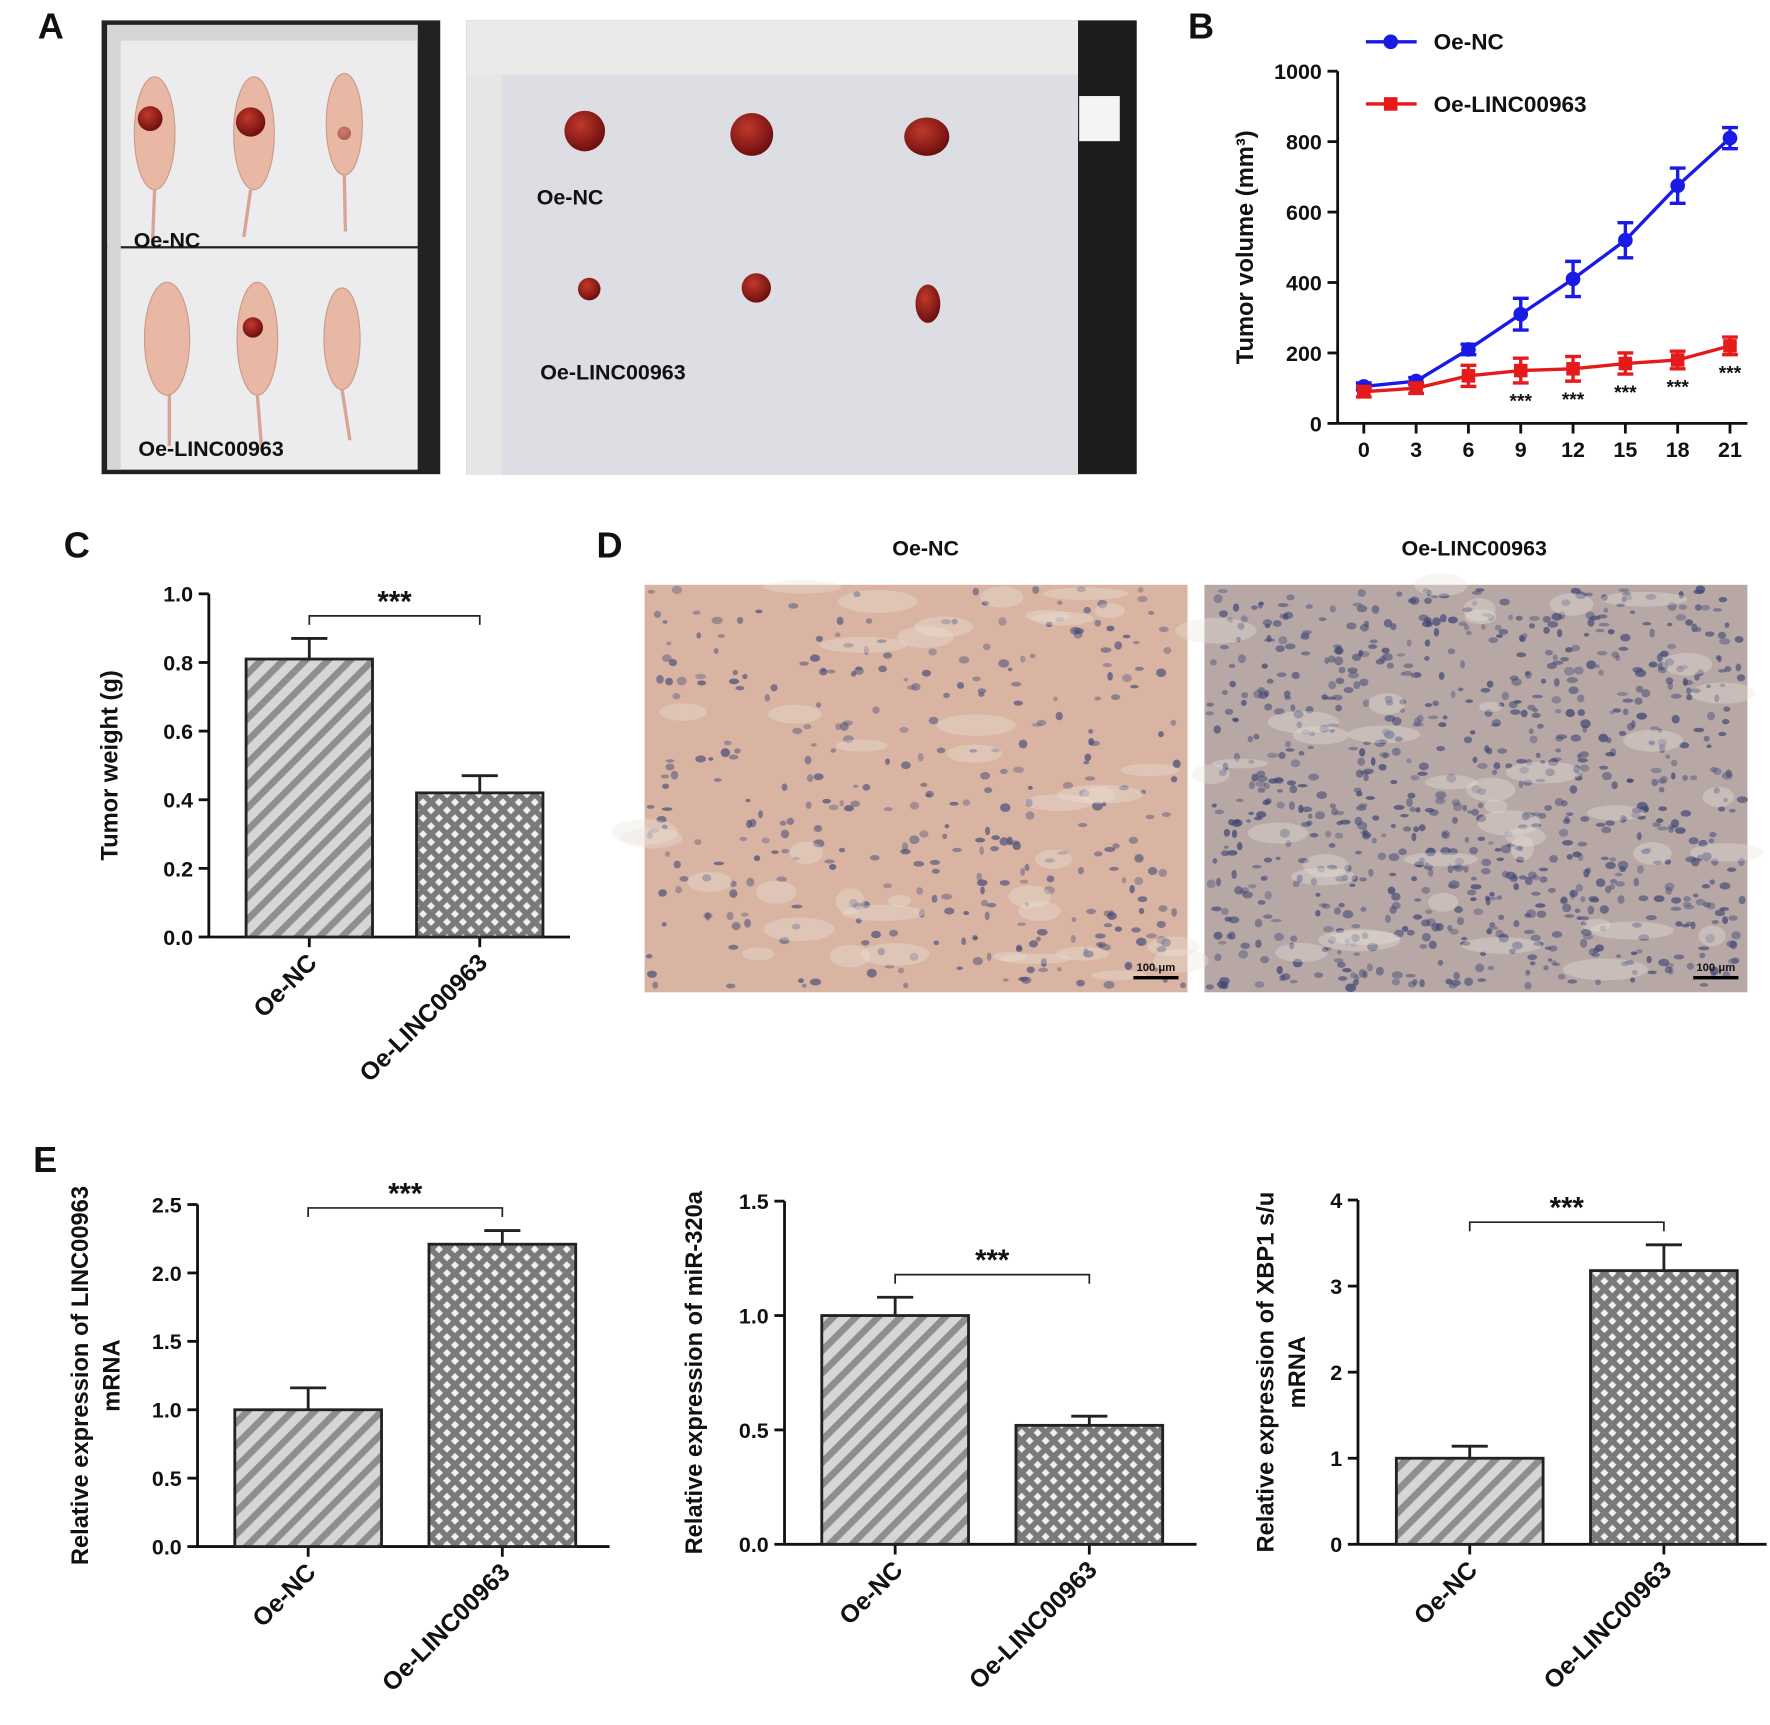  Describe the element at coordinates (1304, 354) in the screenshot. I see `y-tick-label: 200` at that location.